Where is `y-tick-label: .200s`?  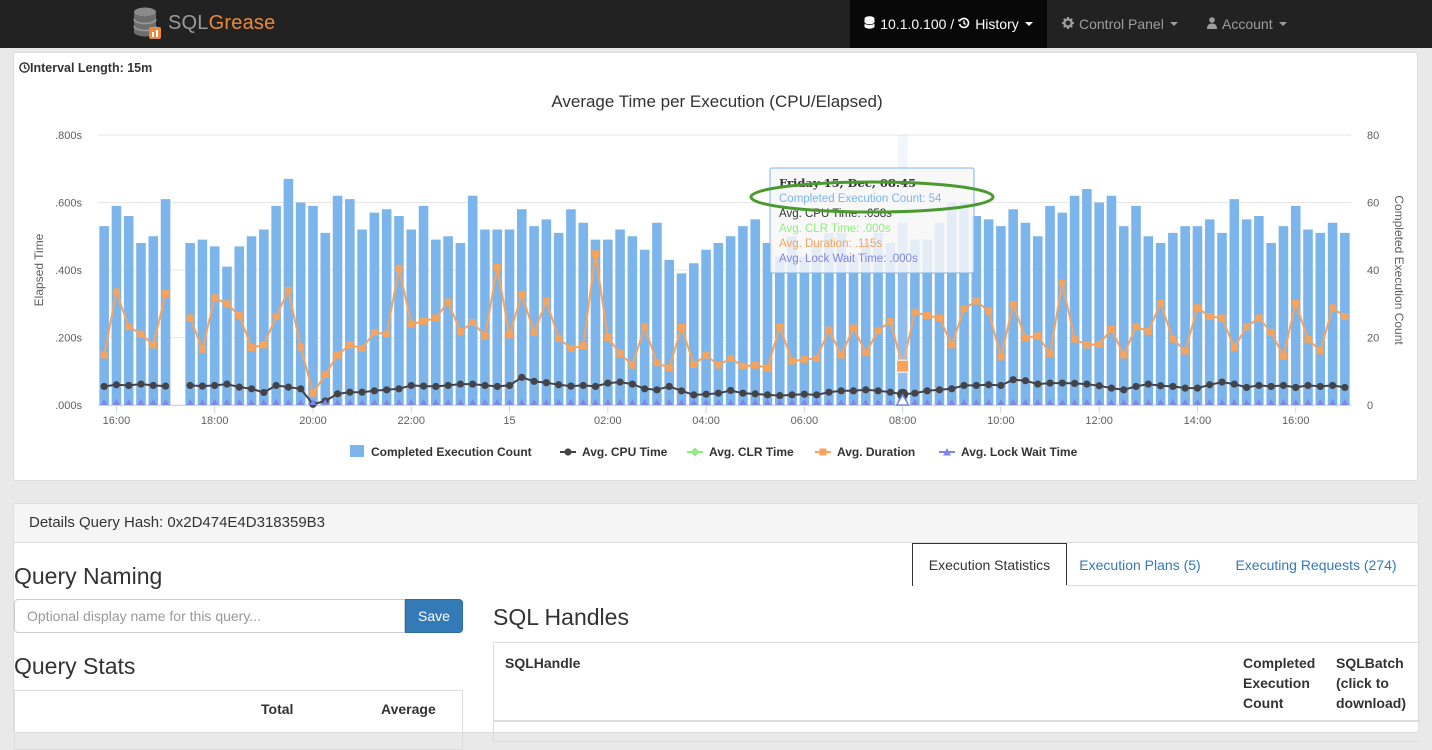
y-tick-label: .200s is located at coordinates (68, 339).